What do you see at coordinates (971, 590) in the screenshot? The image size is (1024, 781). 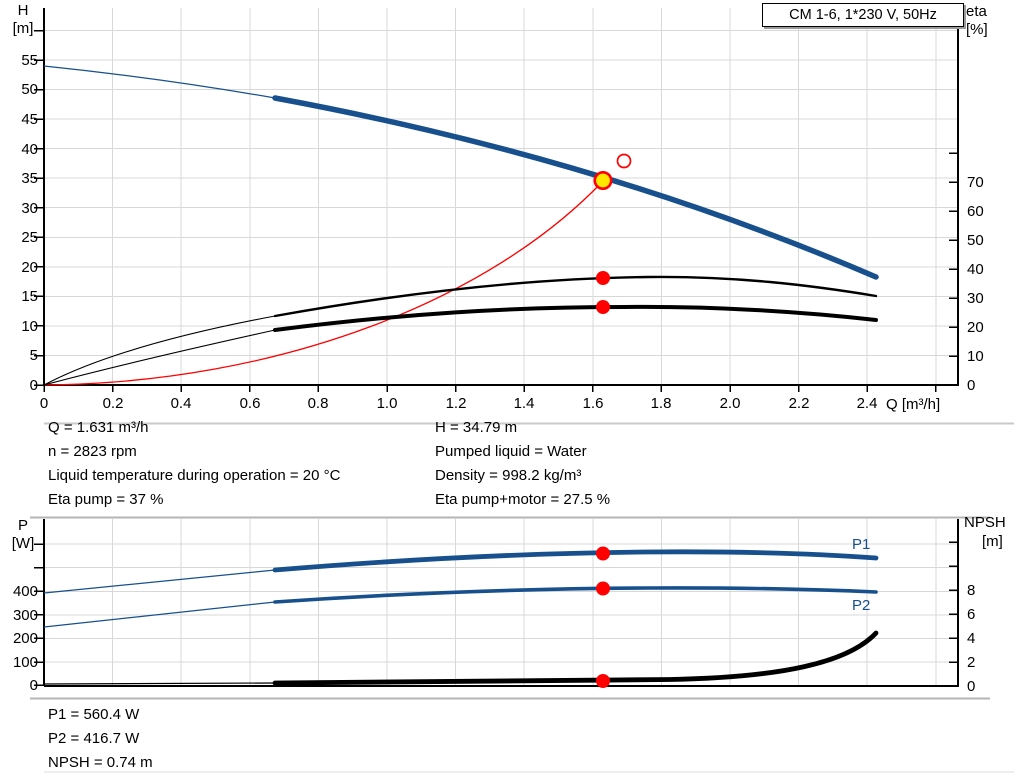 I see `npsh-tick-label: 8` at bounding box center [971, 590].